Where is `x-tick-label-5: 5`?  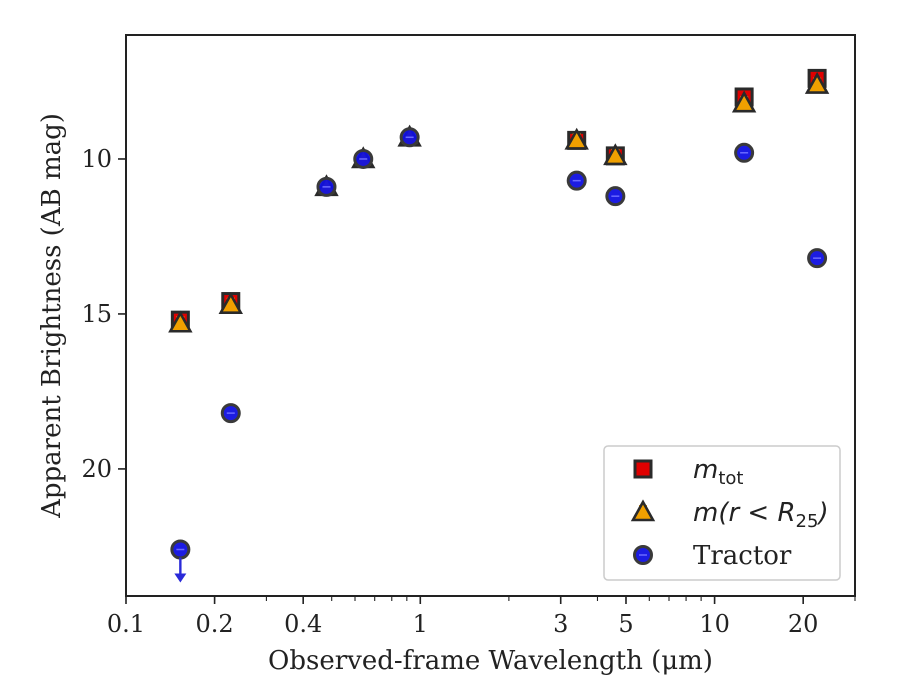
x-tick-label-5: 5 is located at coordinates (625, 624).